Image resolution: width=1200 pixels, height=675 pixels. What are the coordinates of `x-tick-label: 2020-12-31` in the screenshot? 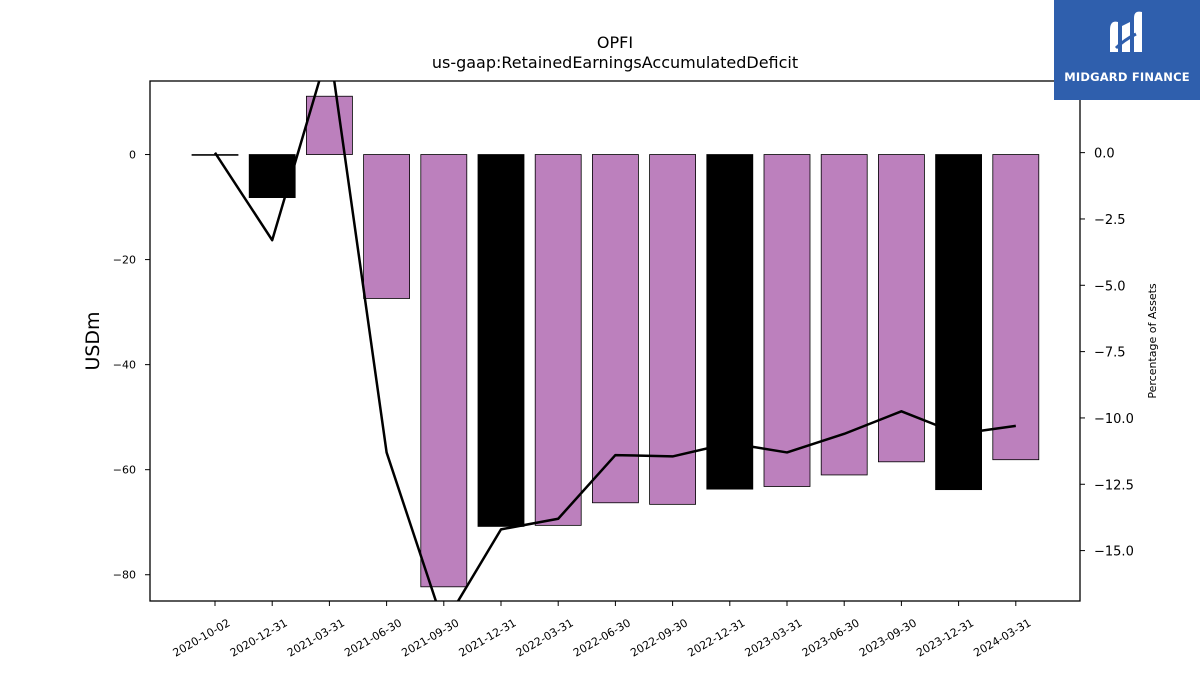 It's located at (259, 637).